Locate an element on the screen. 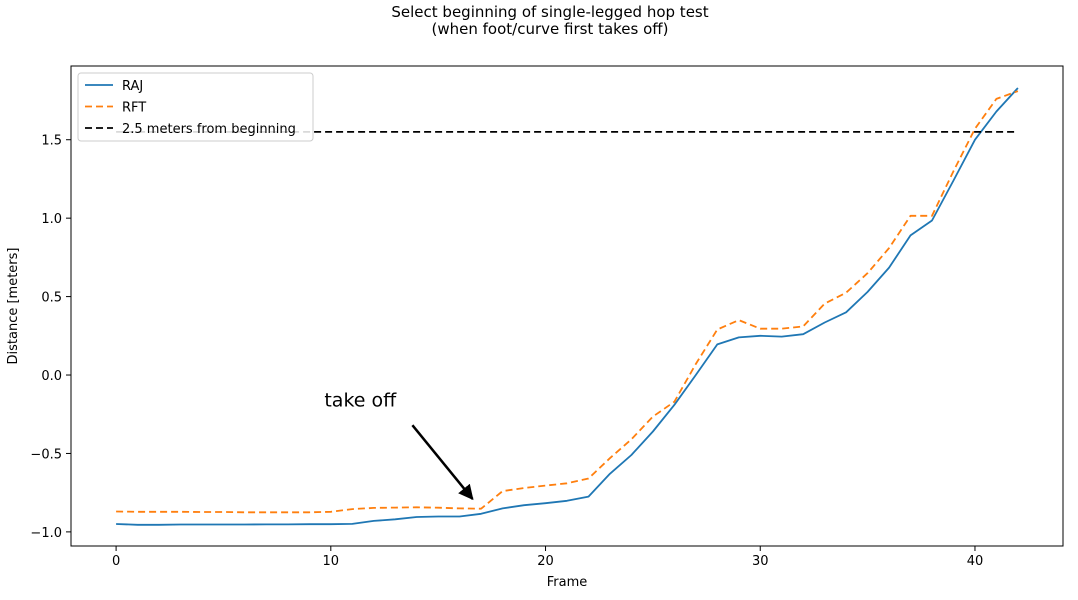 The height and width of the screenshot is (600, 1078). legend: RAJ RFT 2.5 meters from beginning is located at coordinates (195, 107).